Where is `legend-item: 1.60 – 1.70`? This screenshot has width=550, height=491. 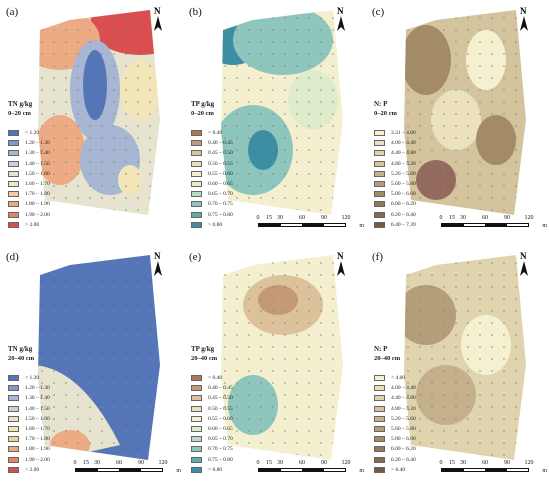
legend-item: 1.60 – 1.70 is located at coordinates (29, 429).